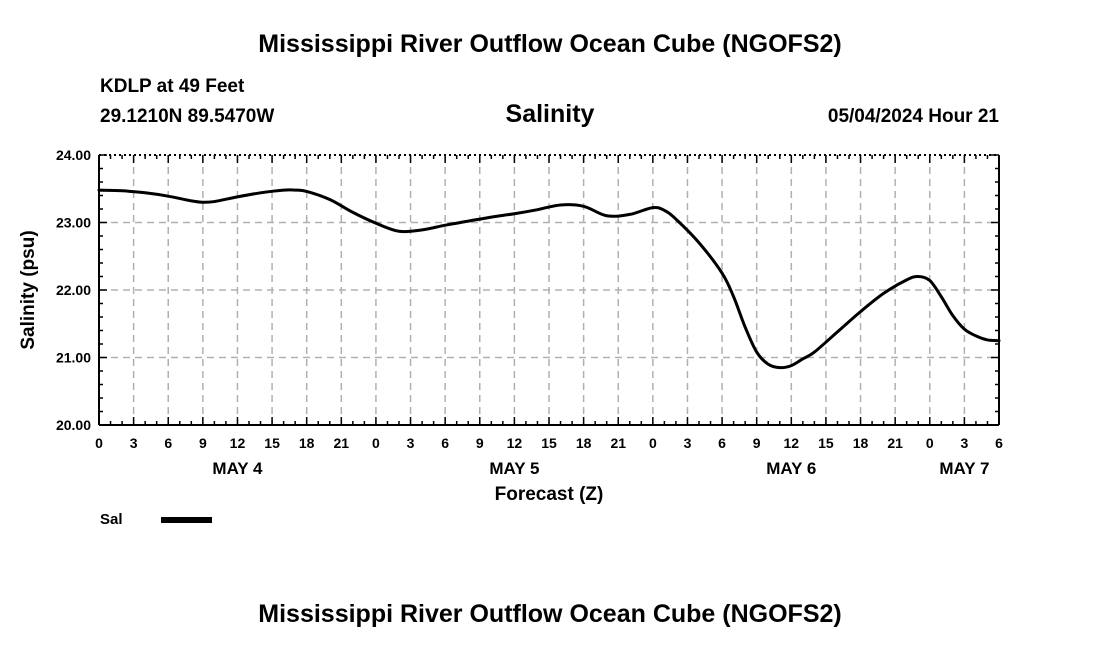  I want to click on forecast-datetime: 05/04/2024 Hour 21, so click(913, 116).